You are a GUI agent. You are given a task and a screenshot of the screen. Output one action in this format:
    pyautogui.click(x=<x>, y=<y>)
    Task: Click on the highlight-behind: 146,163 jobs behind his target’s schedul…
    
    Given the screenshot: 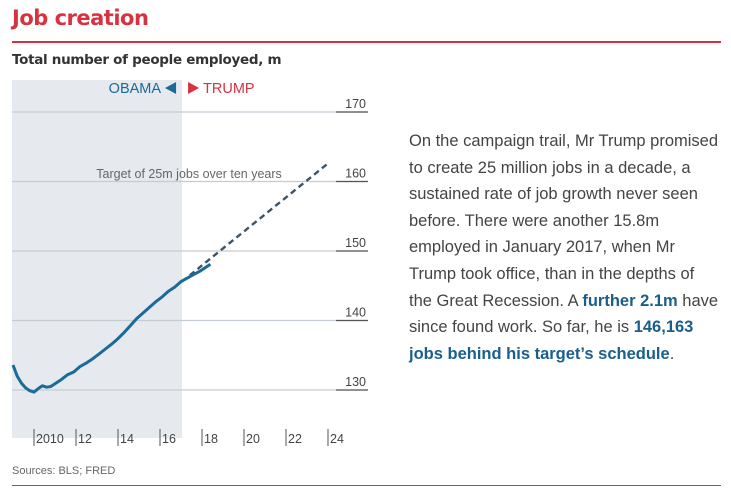 What is the action you would take?
    pyautogui.click(x=551, y=340)
    